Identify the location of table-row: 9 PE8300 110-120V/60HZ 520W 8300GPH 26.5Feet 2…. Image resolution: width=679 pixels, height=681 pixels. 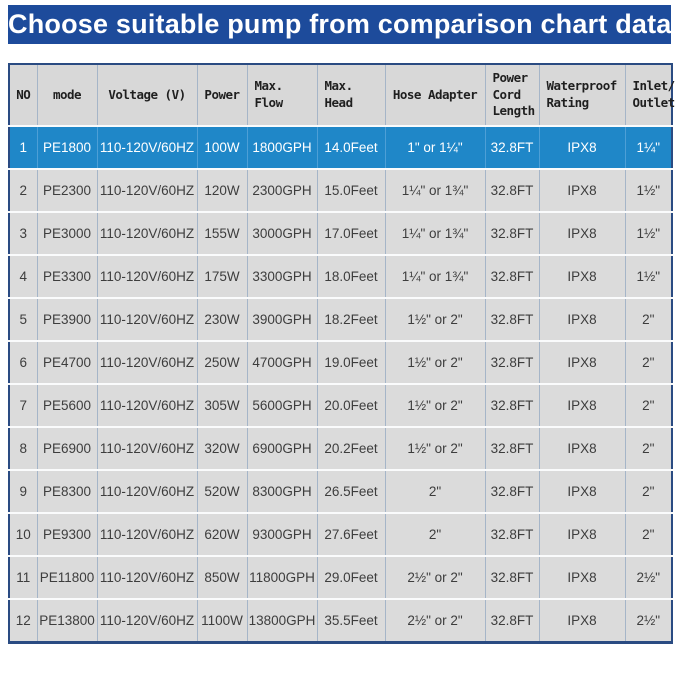
(340, 492).